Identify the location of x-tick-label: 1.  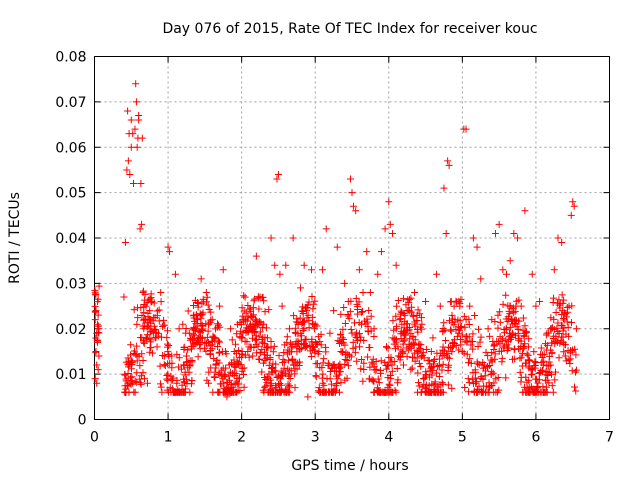
(168, 438).